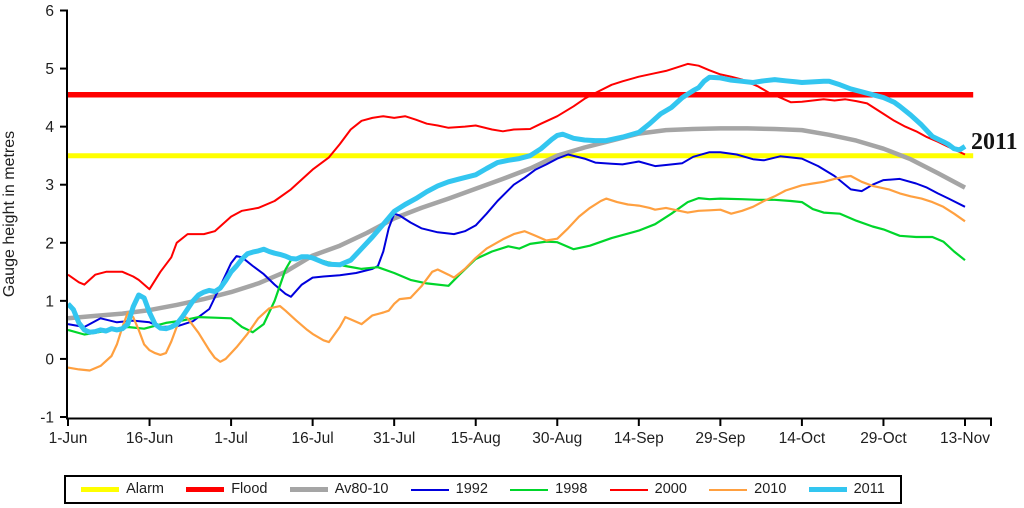  I want to click on y-tick-label: 0, so click(49, 359).